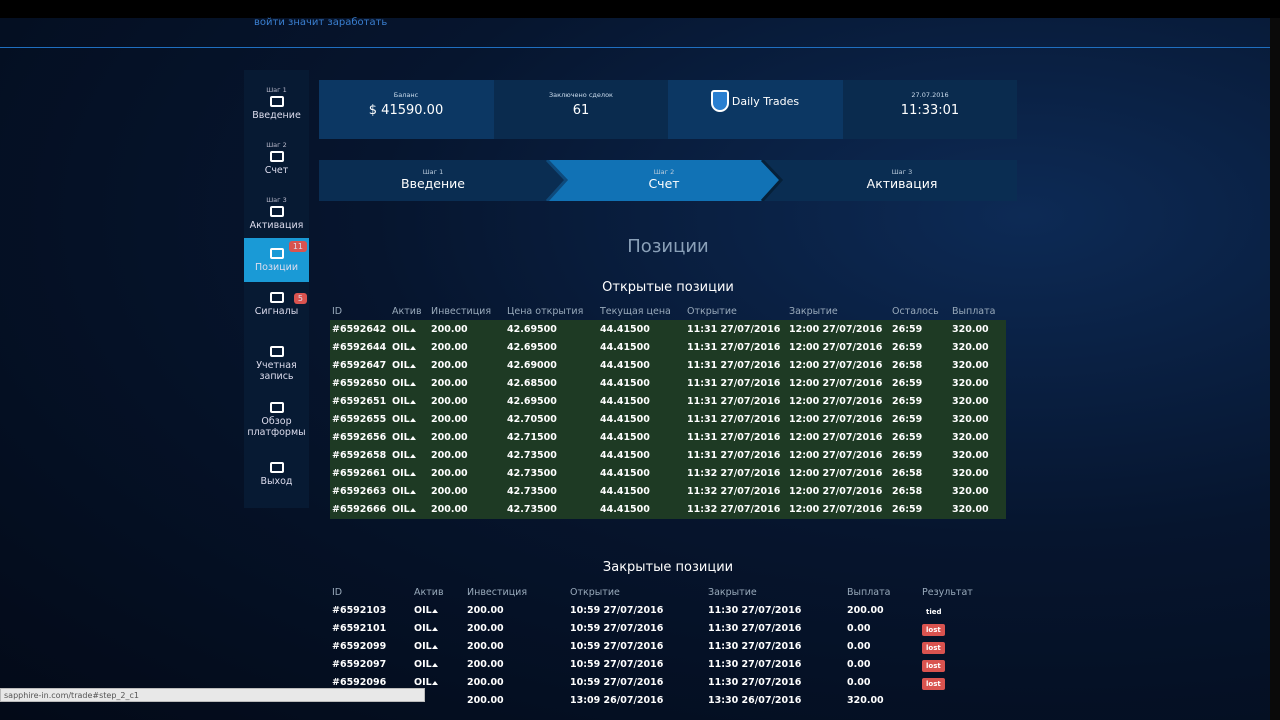 This screenshot has height=720, width=1280. I want to click on step: Шаг 2 Счет, so click(664, 180).